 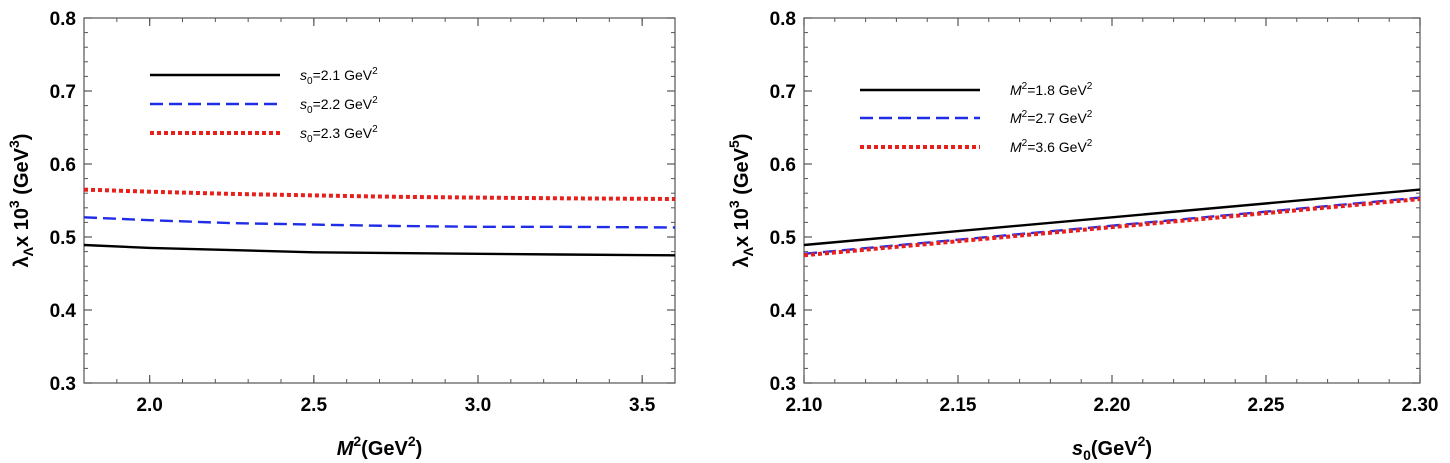 I want to click on legend-label-1: s0=2.1 GeV2, so click(x=339, y=76).